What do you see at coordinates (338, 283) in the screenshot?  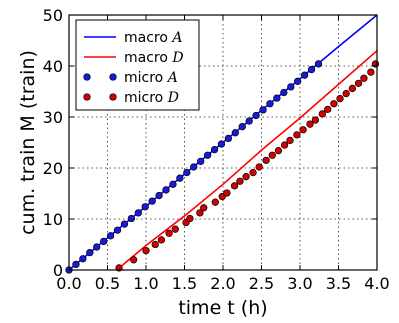 I see `x-tick-label: 3.5` at bounding box center [338, 283].